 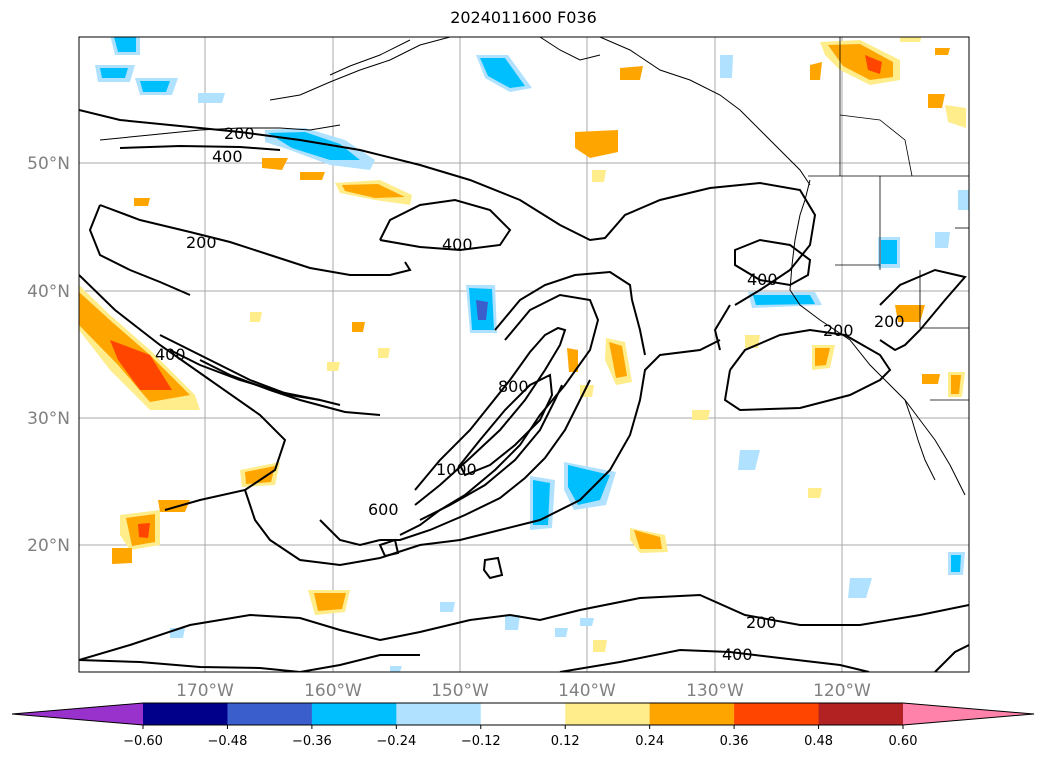 What do you see at coordinates (77, 714) in the screenshot?
I see `colorbar-extension-low` at bounding box center [77, 714].